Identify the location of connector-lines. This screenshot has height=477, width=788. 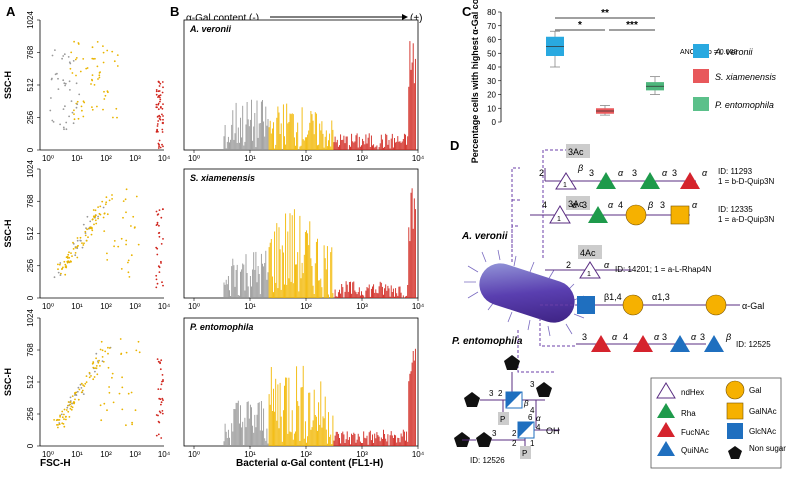
(543, 261).